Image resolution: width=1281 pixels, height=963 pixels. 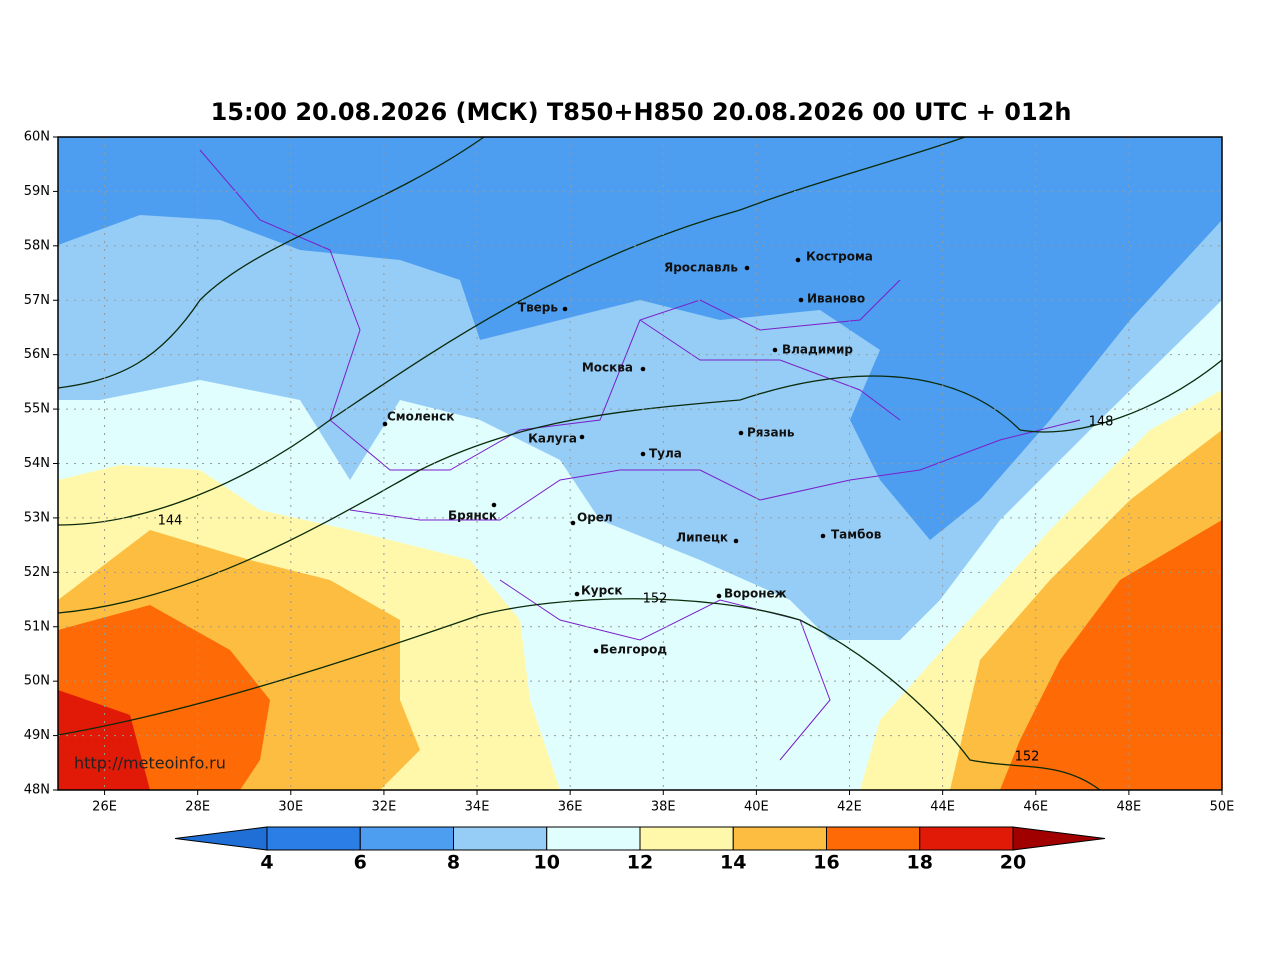 I want to click on lon-tick-label: 34E, so click(x=477, y=807).